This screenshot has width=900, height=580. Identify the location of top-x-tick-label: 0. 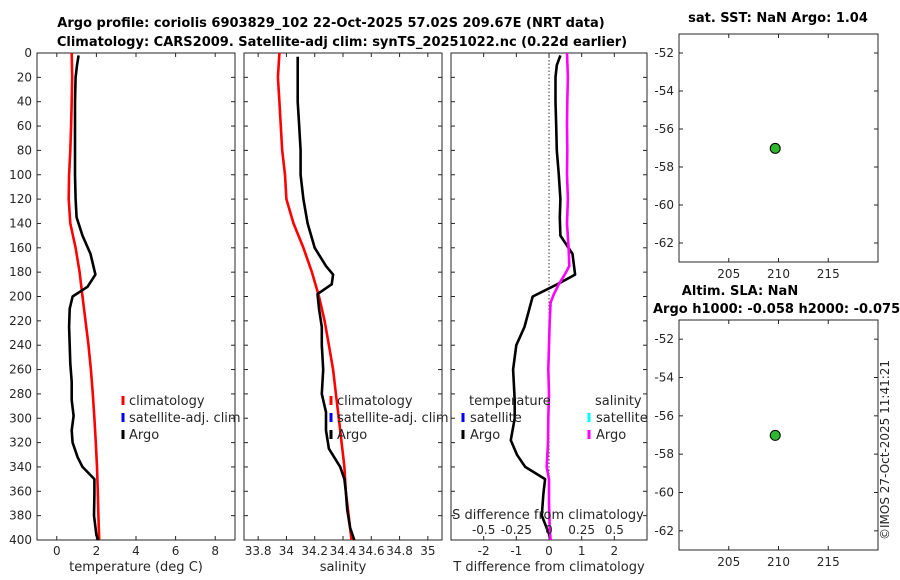
(549, 530).